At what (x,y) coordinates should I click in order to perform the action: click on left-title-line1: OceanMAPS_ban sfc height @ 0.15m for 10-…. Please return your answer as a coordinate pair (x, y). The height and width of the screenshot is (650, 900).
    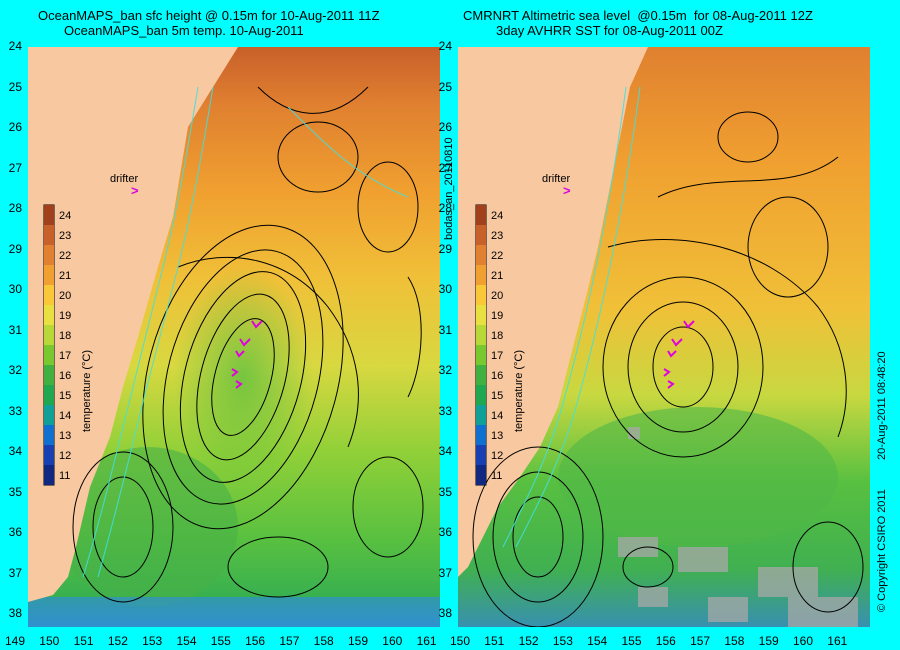
    Looking at the image, I should click on (209, 15).